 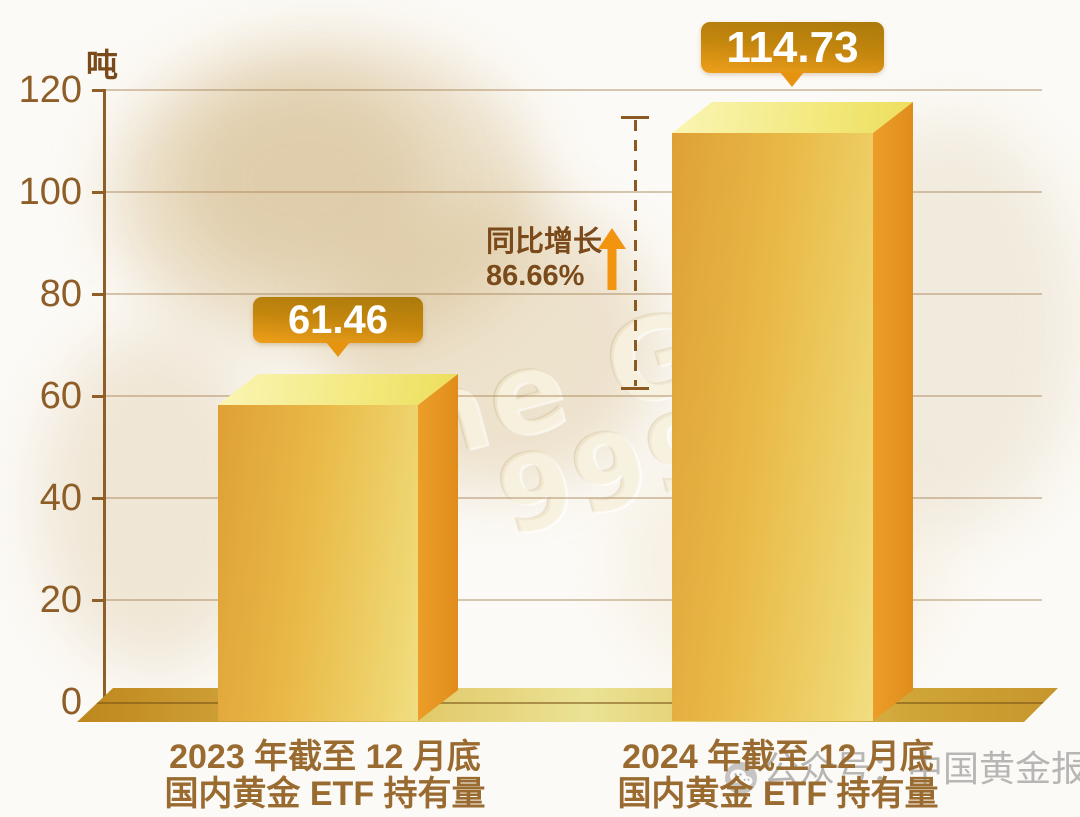 What do you see at coordinates (741, 778) in the screenshot?
I see `wechat-icon` at bounding box center [741, 778].